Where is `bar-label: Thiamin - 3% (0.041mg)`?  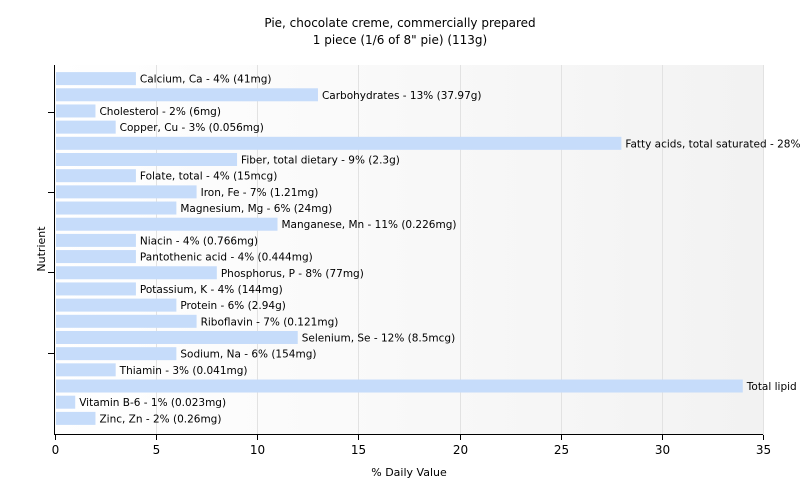 bar-label: Thiamin - 3% (0.041mg) is located at coordinates (183, 371).